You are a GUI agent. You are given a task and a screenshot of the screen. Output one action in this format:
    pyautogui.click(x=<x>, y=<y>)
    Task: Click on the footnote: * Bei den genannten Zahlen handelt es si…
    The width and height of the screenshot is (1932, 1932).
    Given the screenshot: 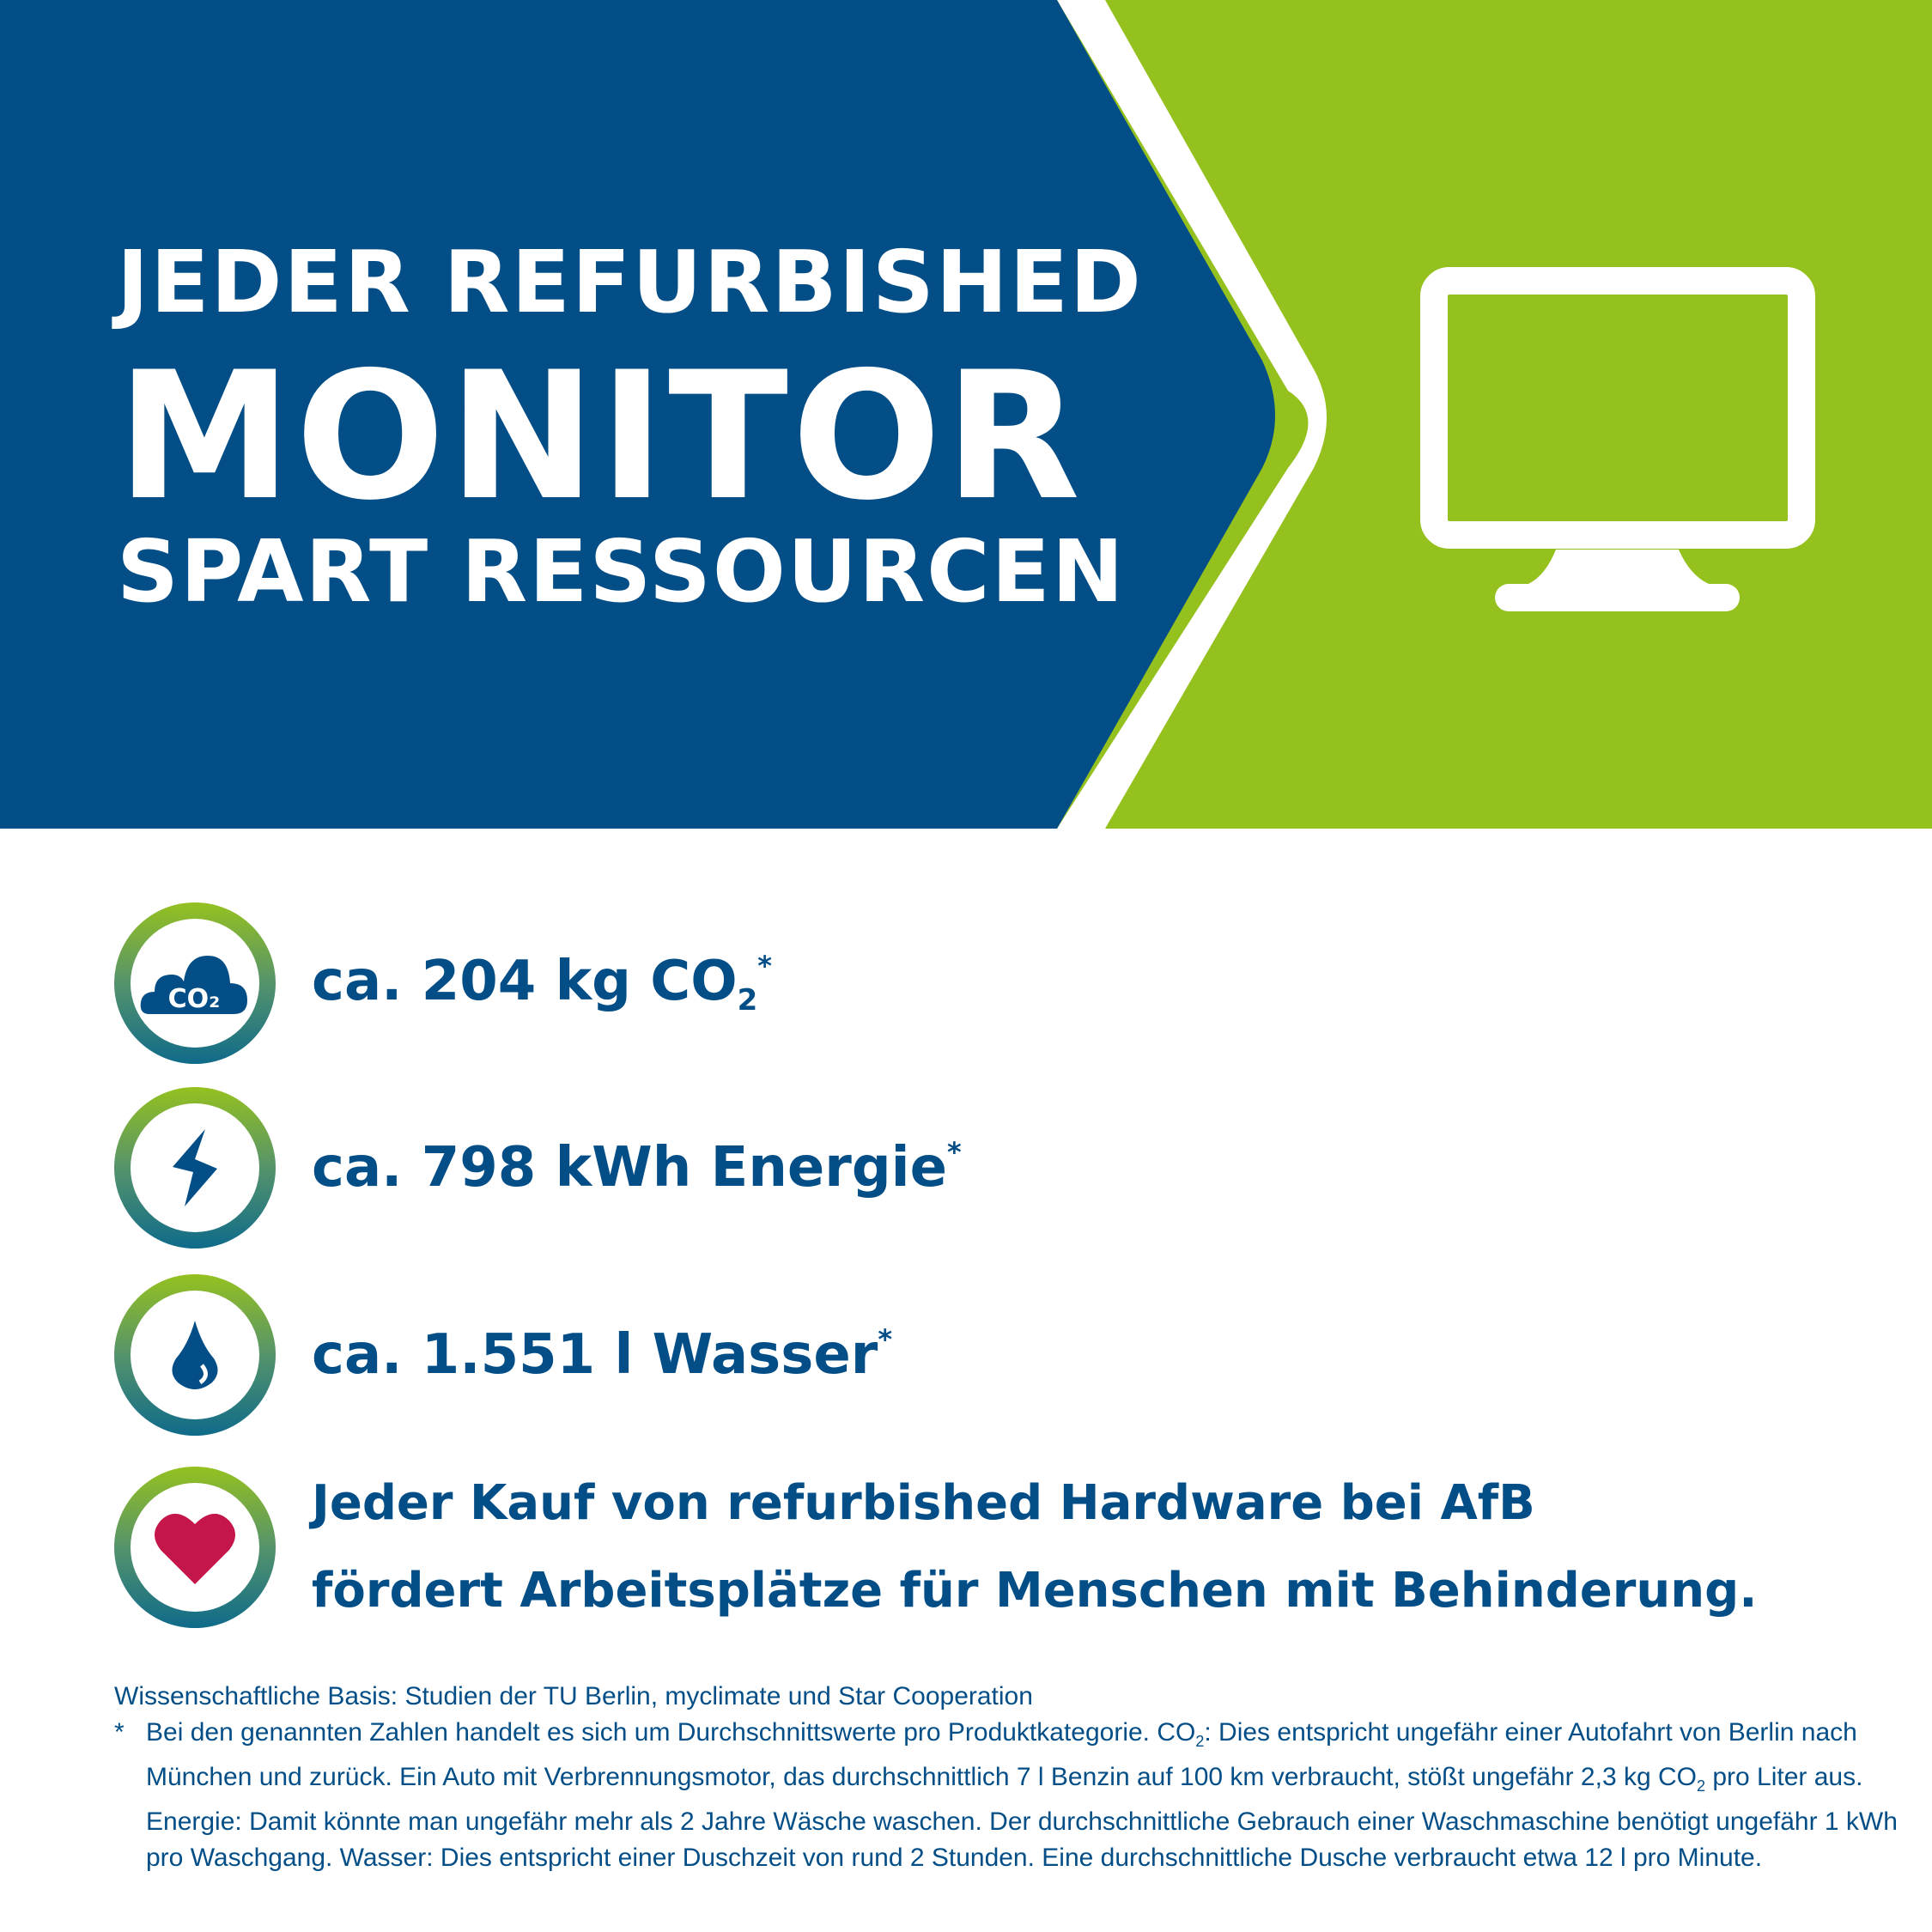 What is the action you would take?
    pyautogui.click(x=1006, y=1795)
    